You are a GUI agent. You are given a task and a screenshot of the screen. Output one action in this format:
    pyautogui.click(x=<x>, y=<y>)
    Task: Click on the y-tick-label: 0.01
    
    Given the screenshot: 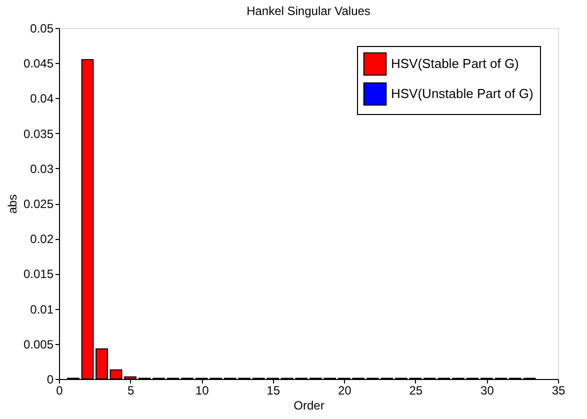 What is the action you would take?
    pyautogui.click(x=42, y=309)
    